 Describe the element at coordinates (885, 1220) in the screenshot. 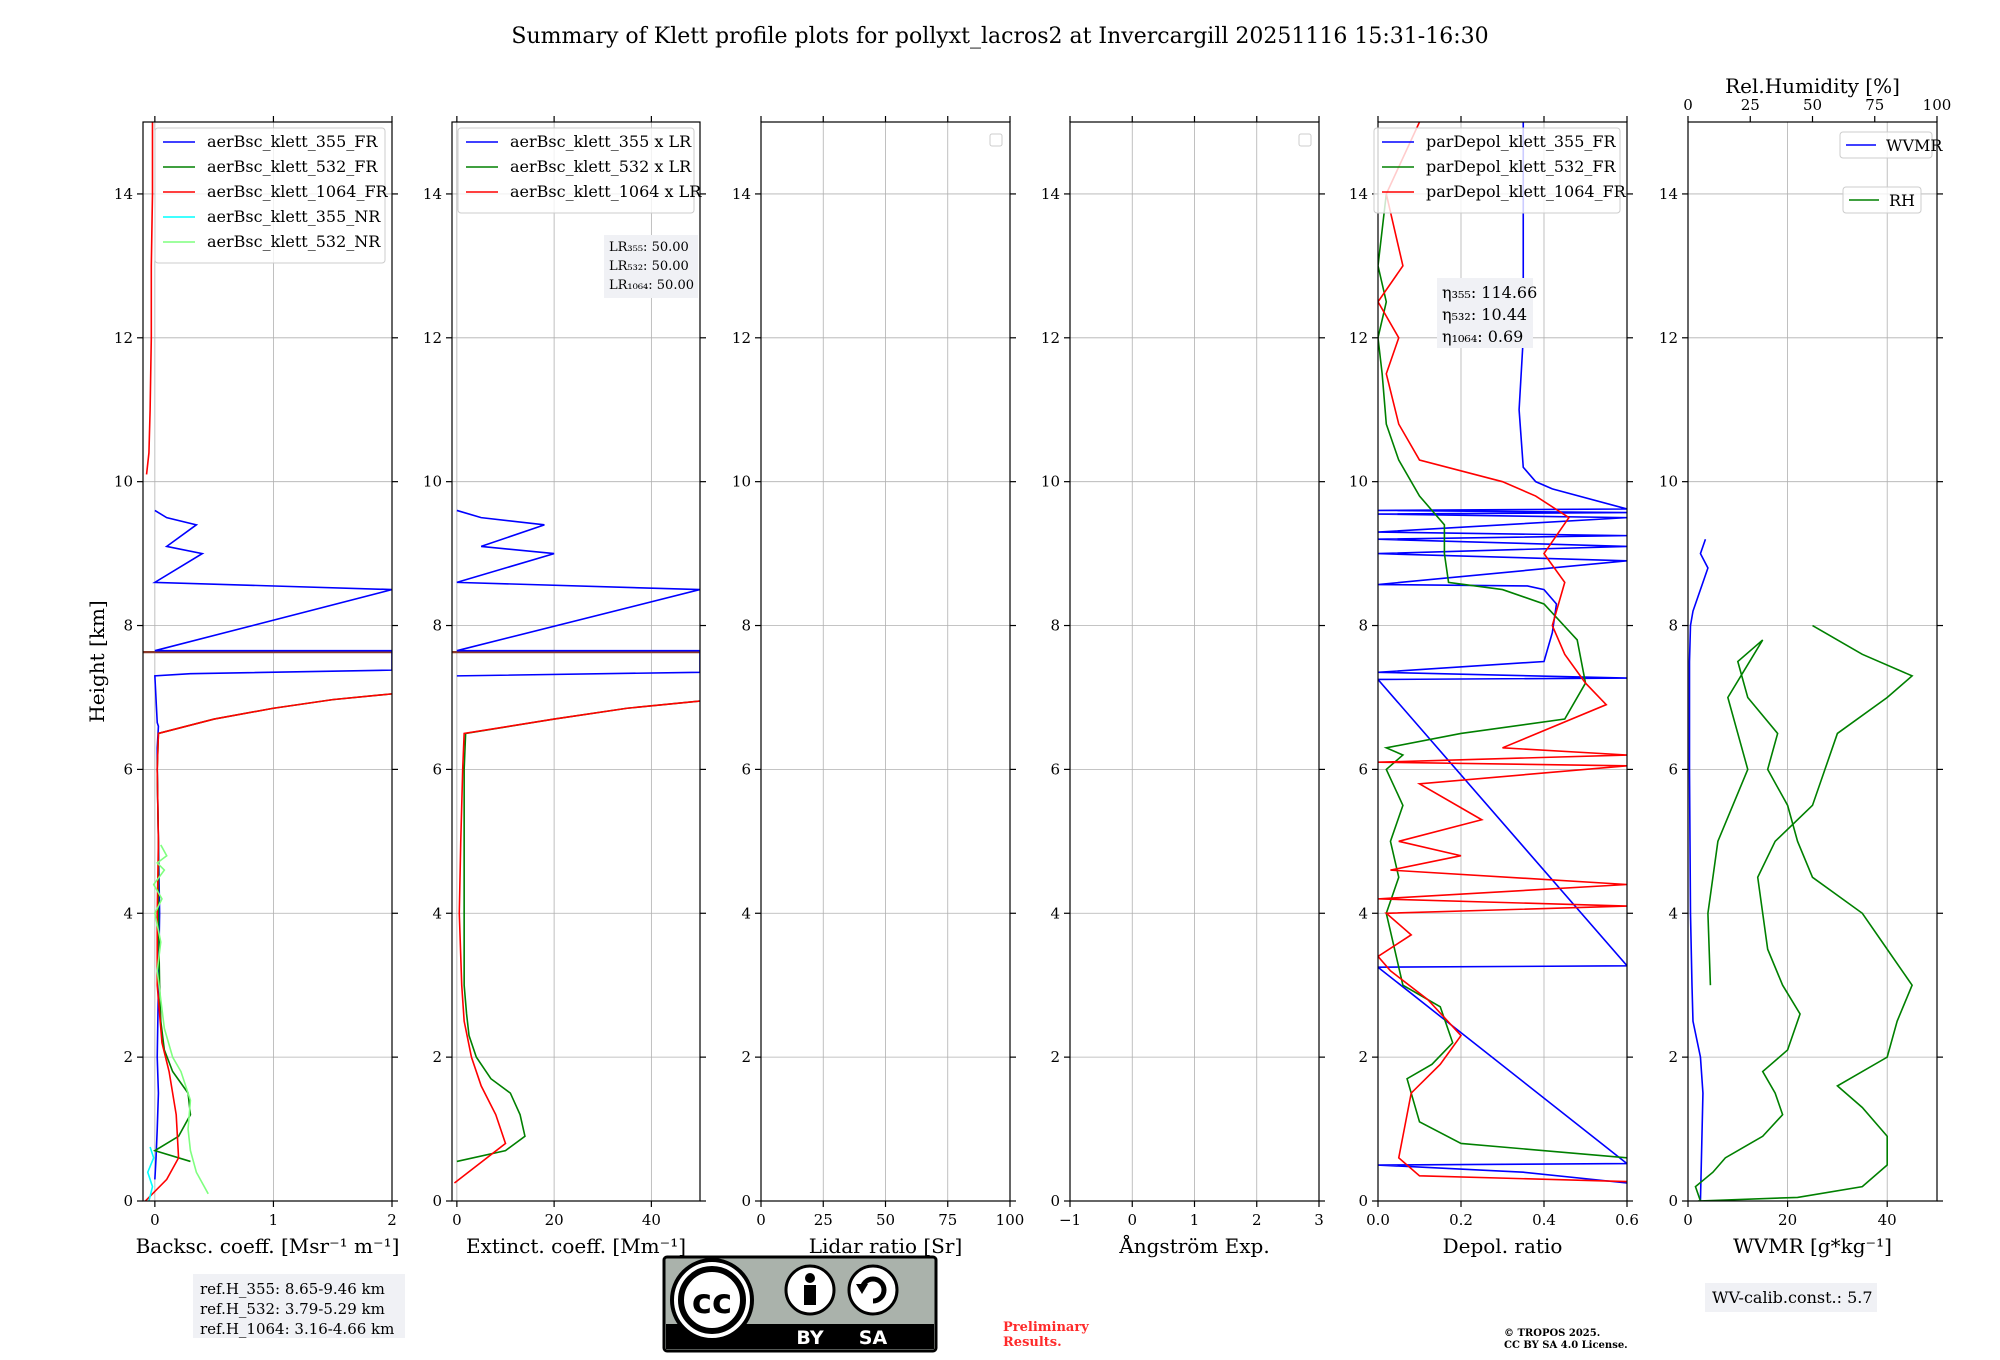

I see `x-tick-label: 50` at that location.